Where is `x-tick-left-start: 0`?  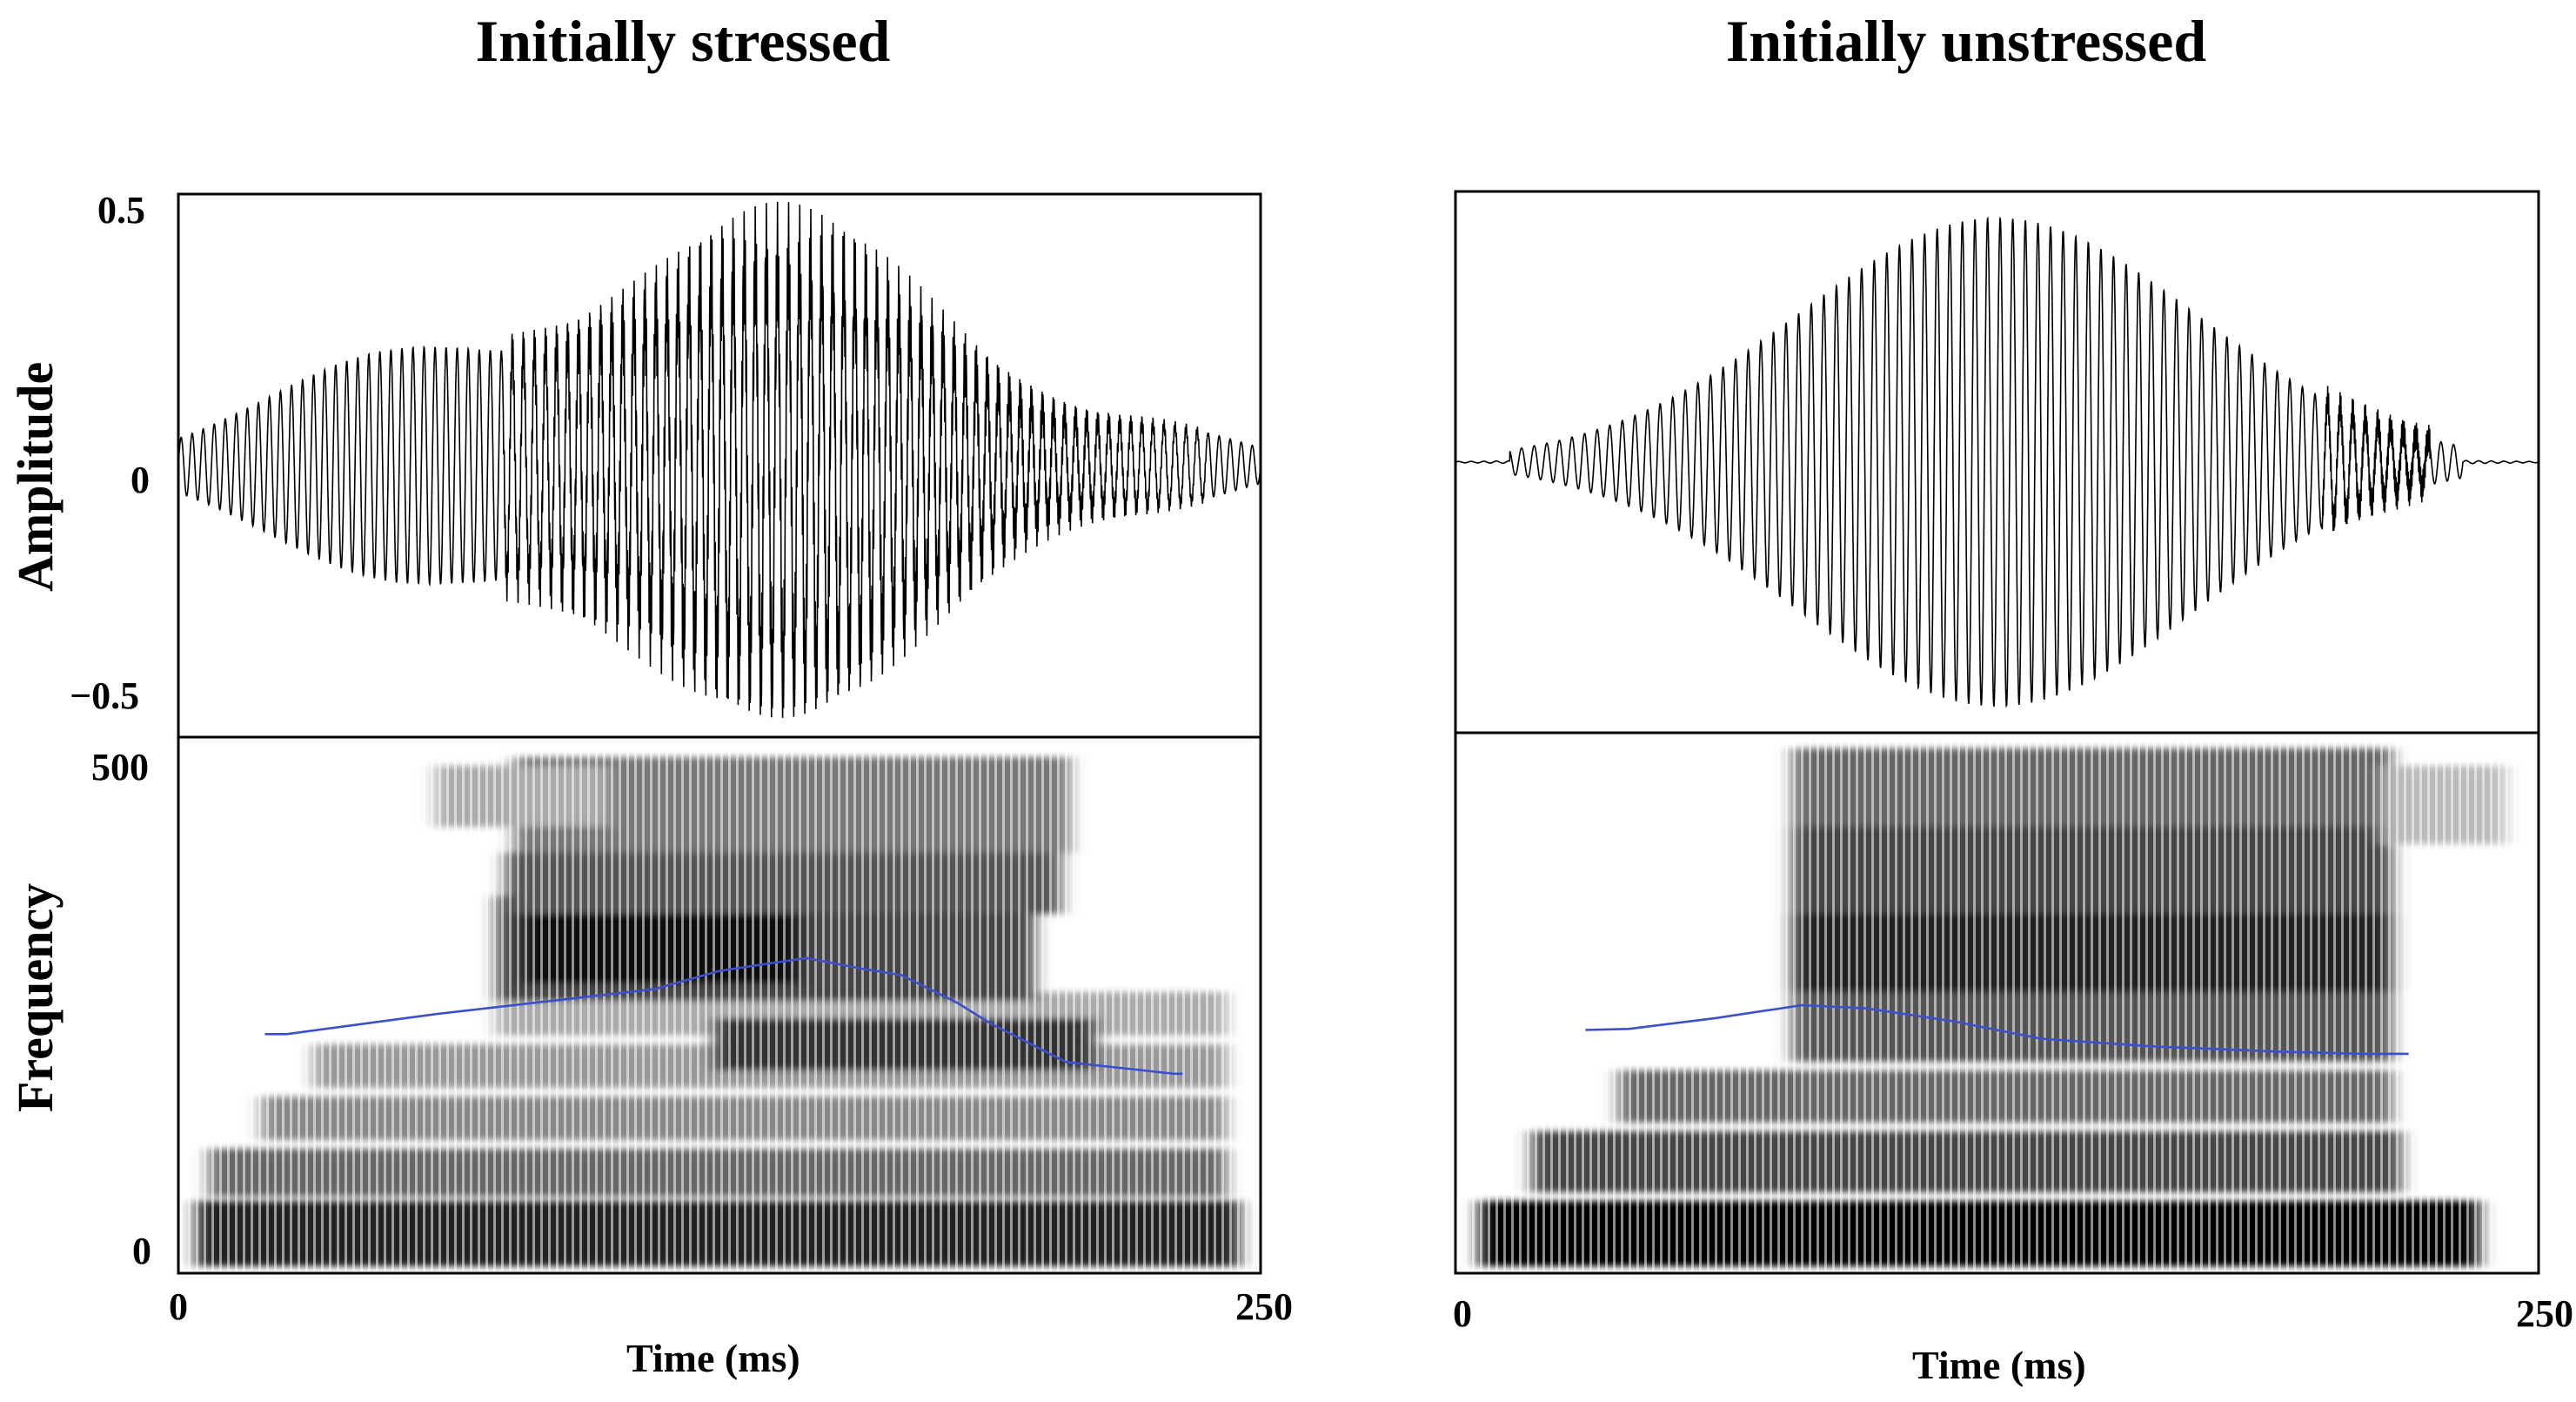
x-tick-left-start: 0 is located at coordinates (178, 1306).